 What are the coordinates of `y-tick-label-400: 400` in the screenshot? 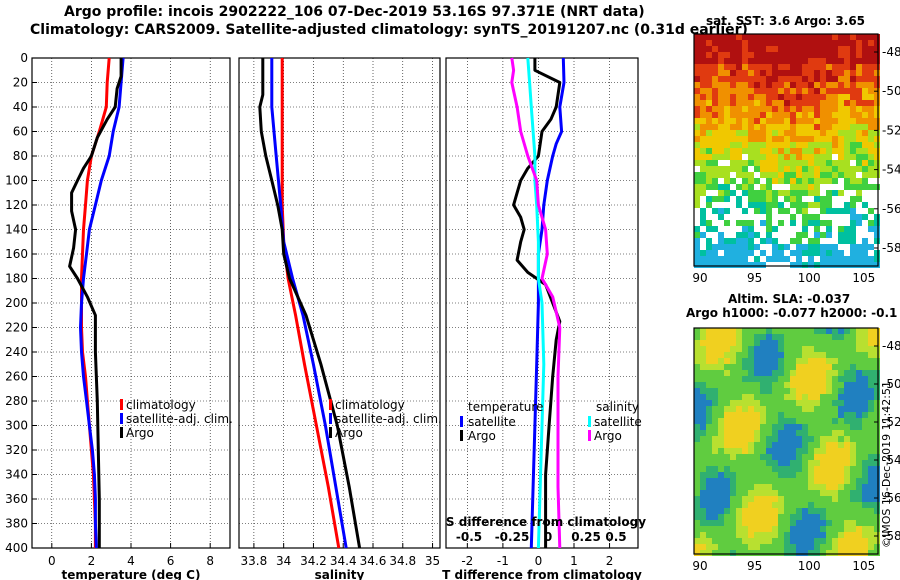 It's located at (16, 548).